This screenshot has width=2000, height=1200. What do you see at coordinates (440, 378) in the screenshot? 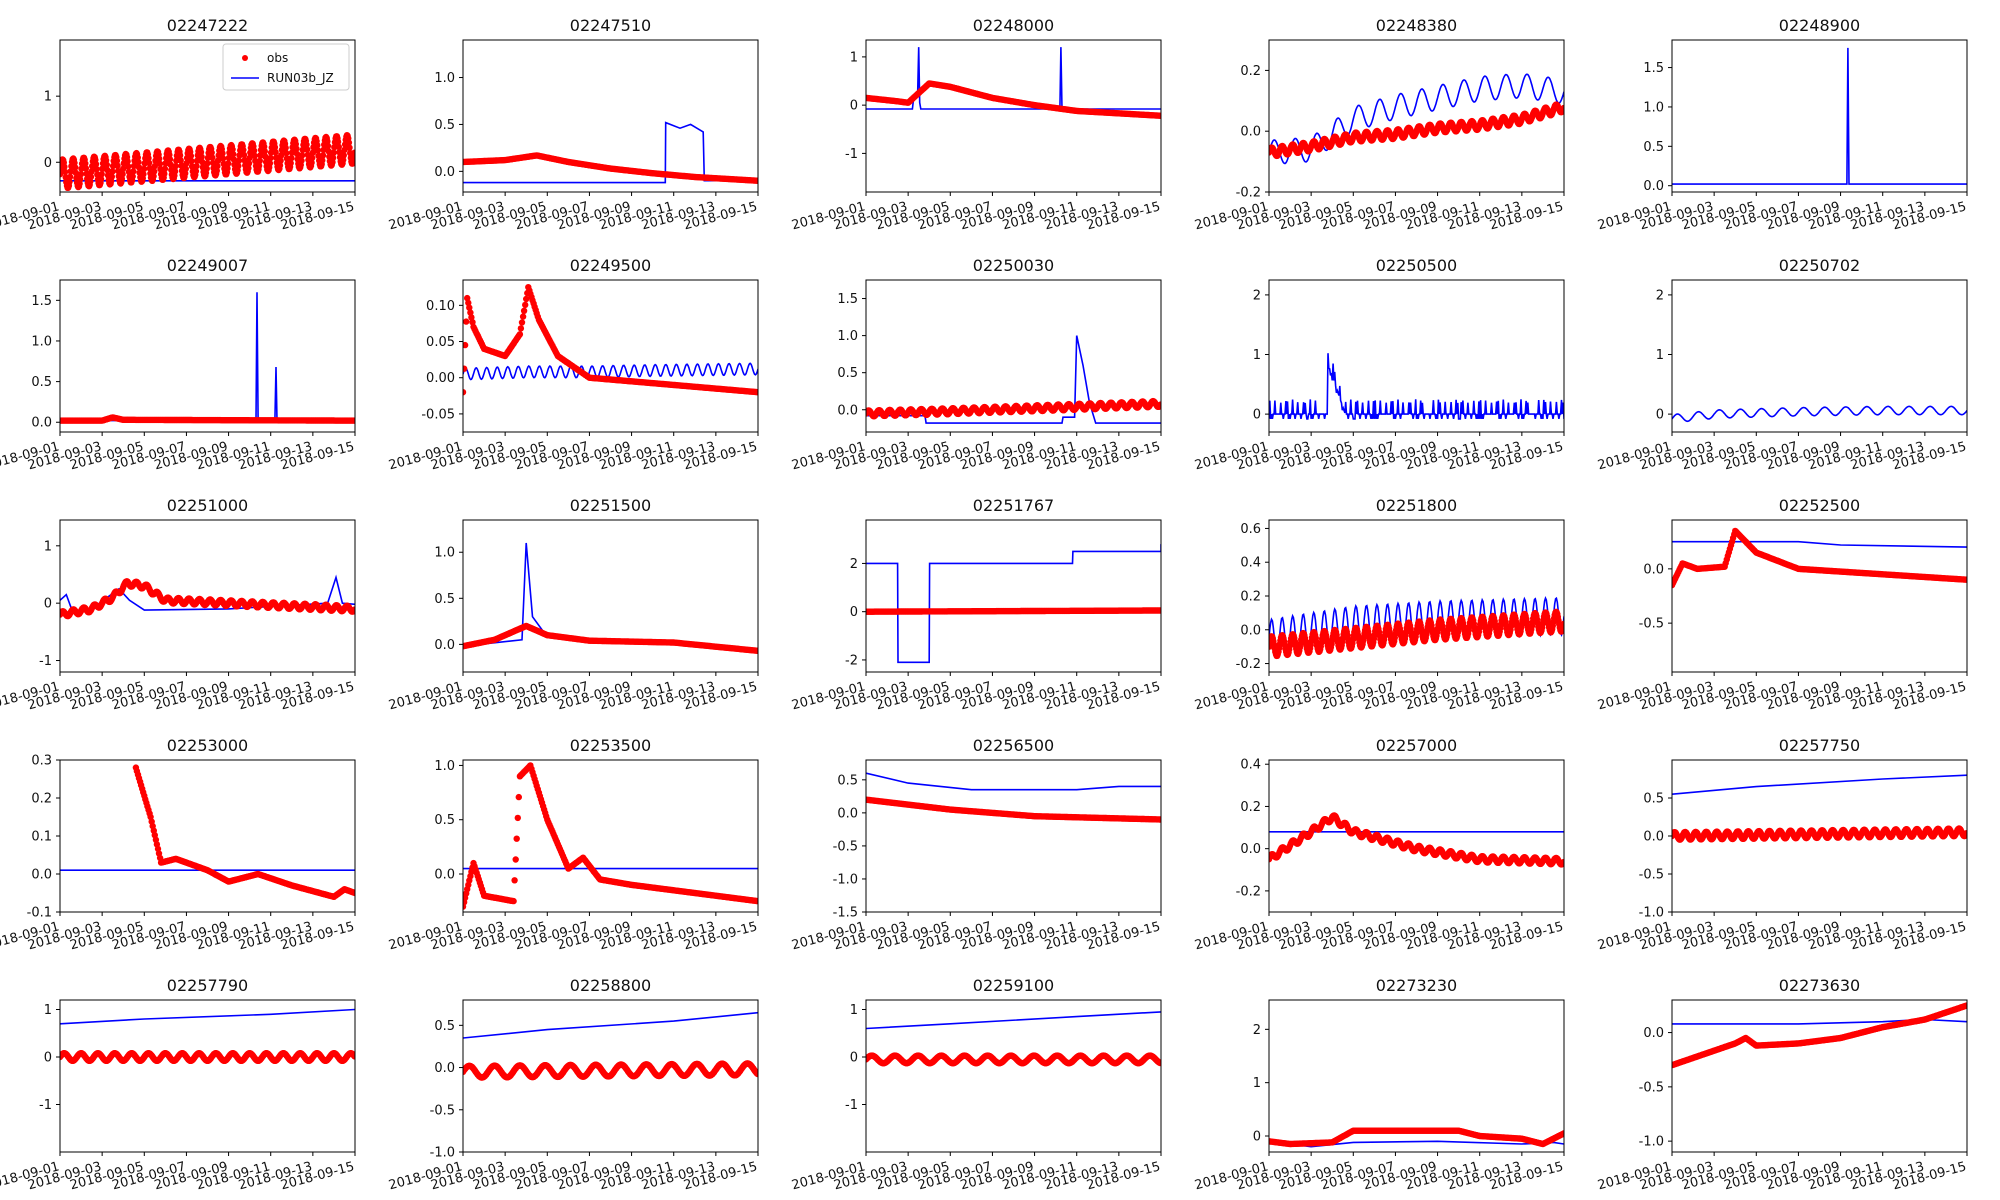
I see `y-tick-label: 0.00` at bounding box center [440, 378].